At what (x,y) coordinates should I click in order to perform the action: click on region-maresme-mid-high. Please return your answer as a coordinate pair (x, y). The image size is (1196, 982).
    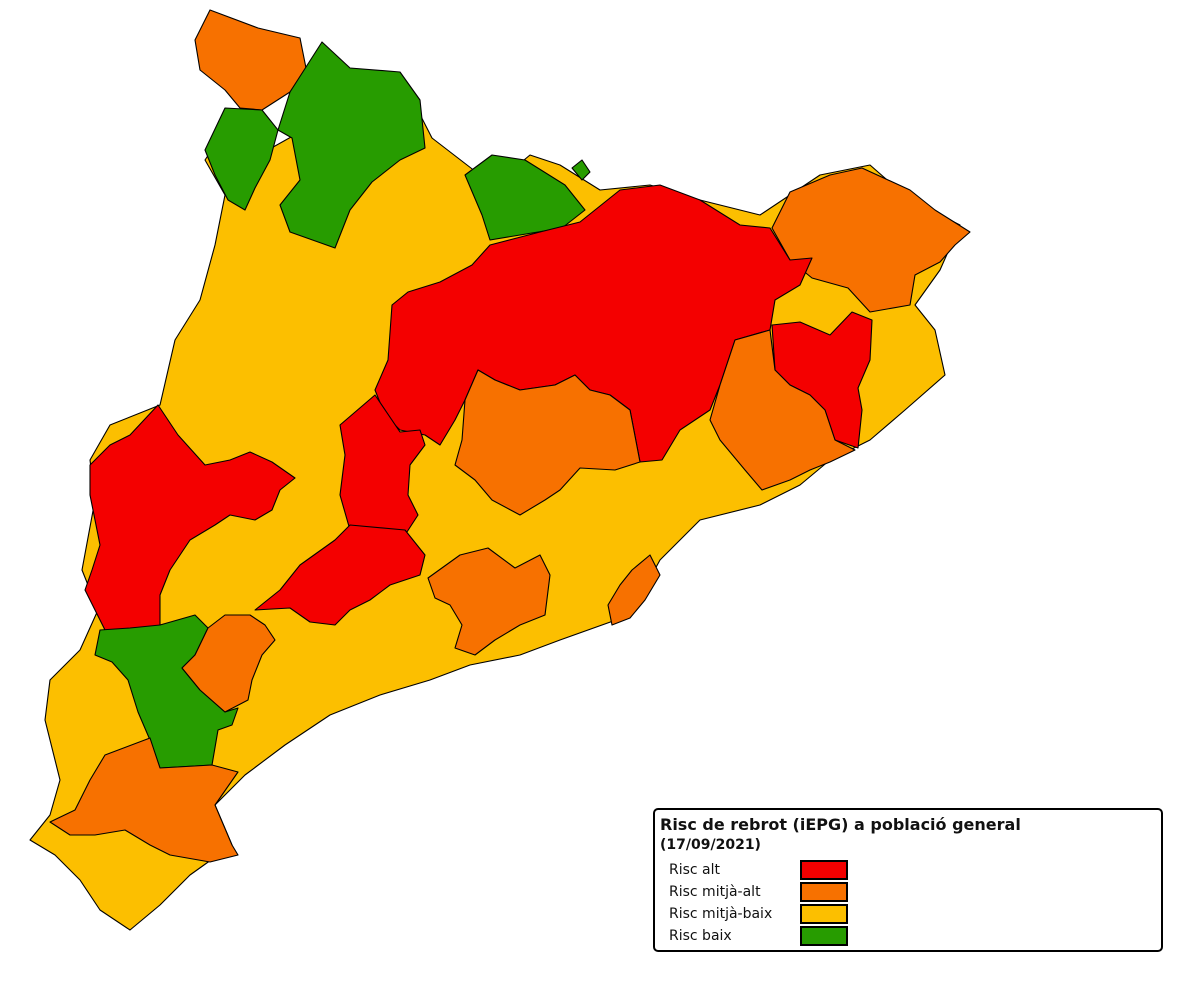
    Looking at the image, I should click on (634, 590).